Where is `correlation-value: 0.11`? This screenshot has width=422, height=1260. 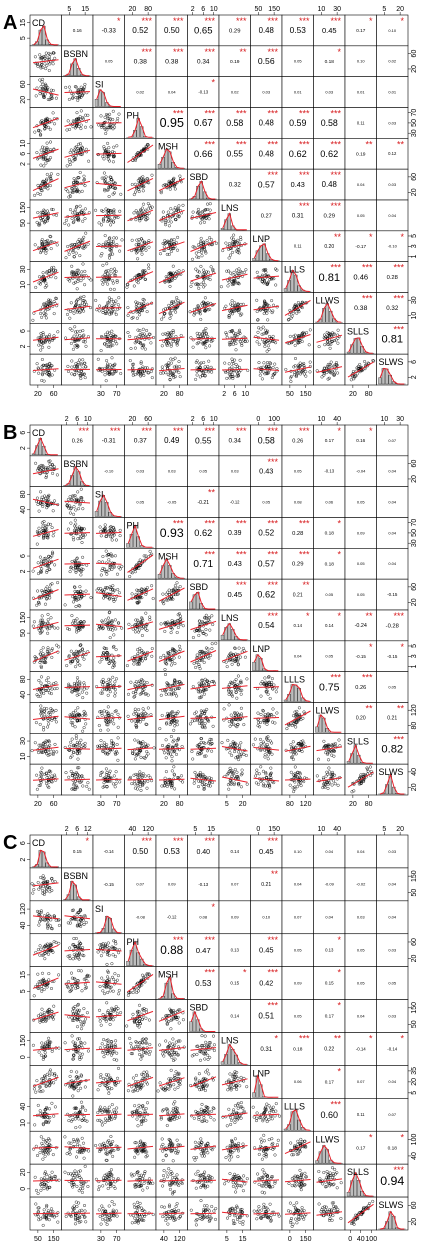
correlation-value: 0.11 is located at coordinates (361, 122).